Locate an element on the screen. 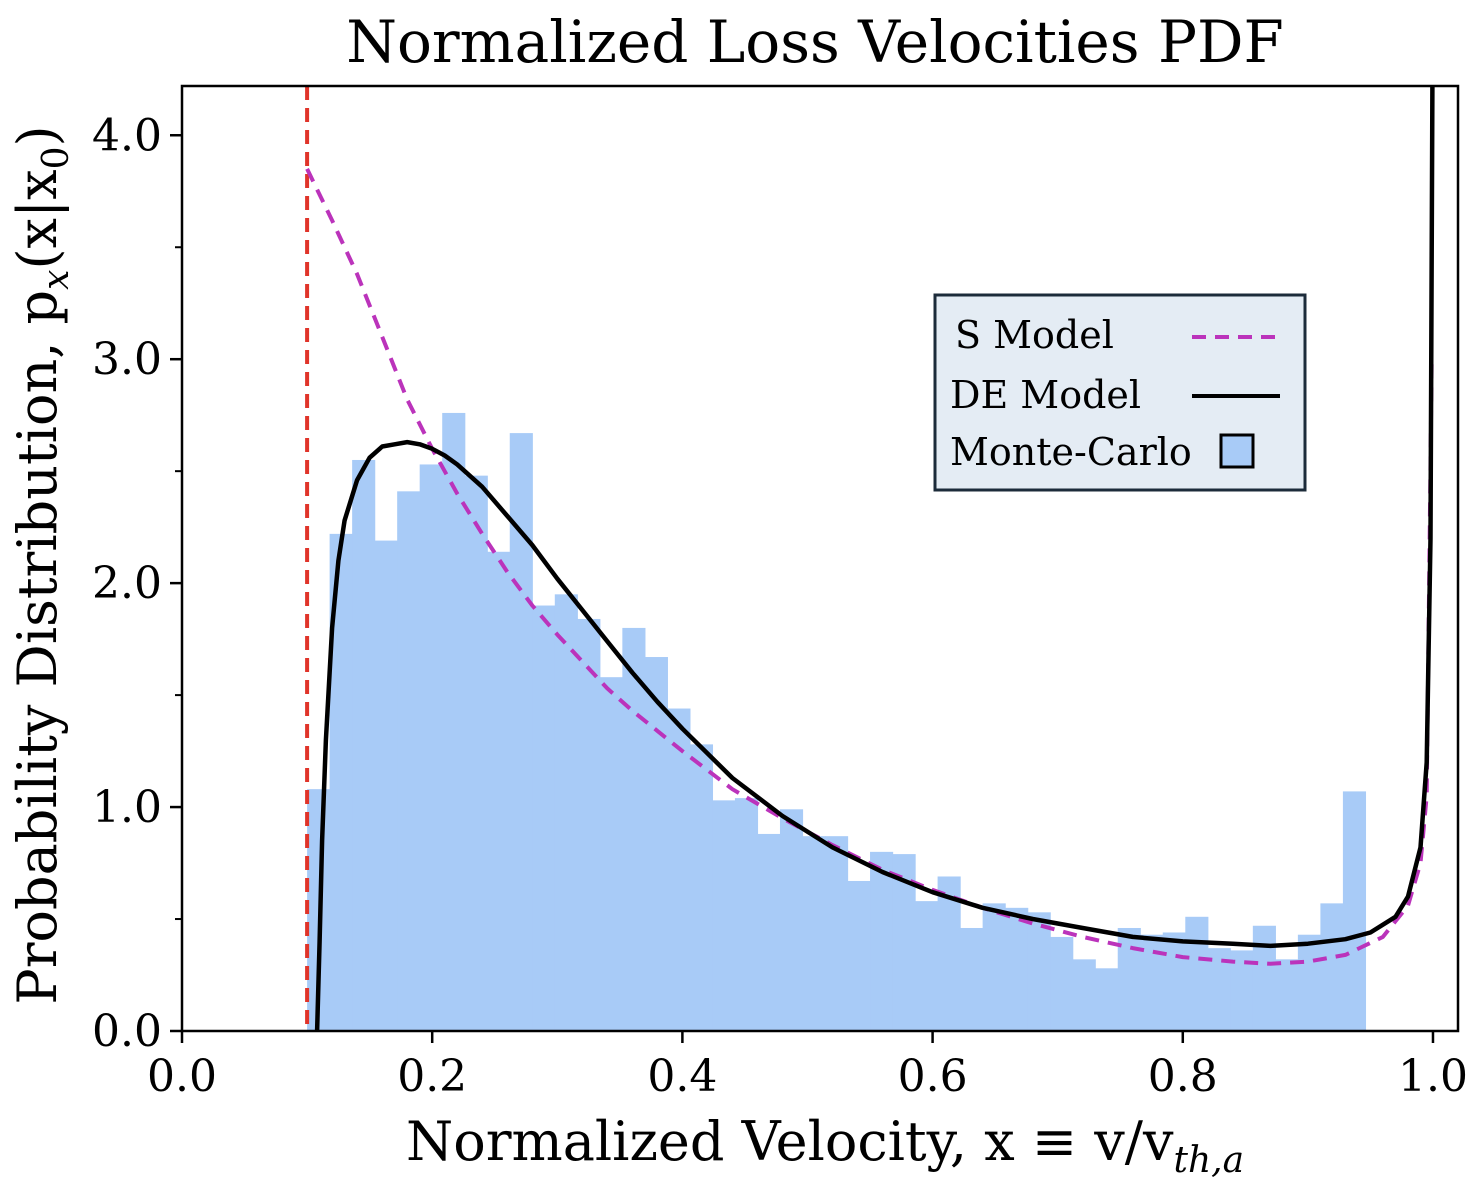 This screenshot has width=1472, height=1182. legend-label-de-model: DE Model is located at coordinates (1045, 395).